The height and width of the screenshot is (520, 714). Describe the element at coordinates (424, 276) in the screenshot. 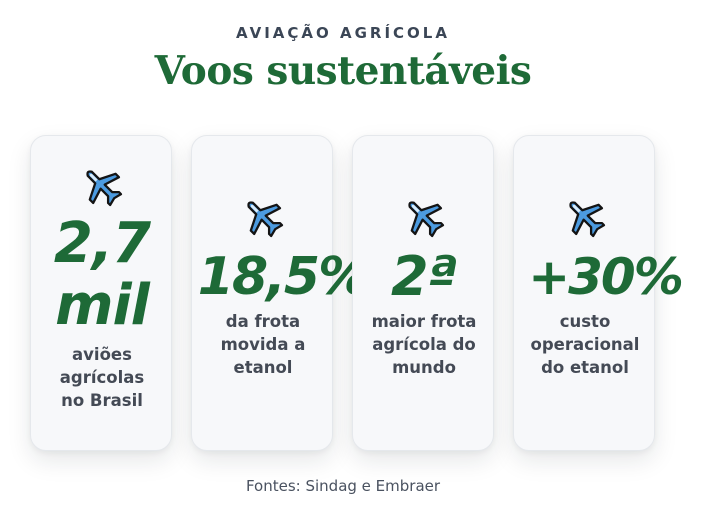

I see `stat-value: 2ª` at that location.